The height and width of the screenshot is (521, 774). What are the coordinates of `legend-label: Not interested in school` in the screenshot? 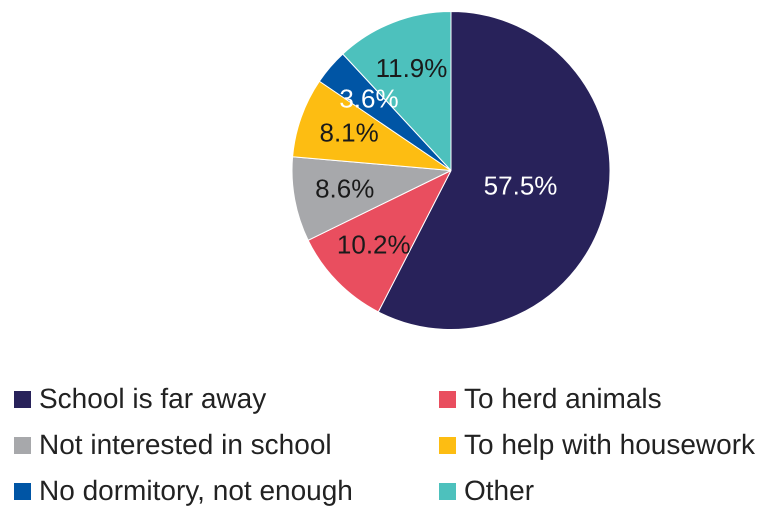 It's located at (185, 445).